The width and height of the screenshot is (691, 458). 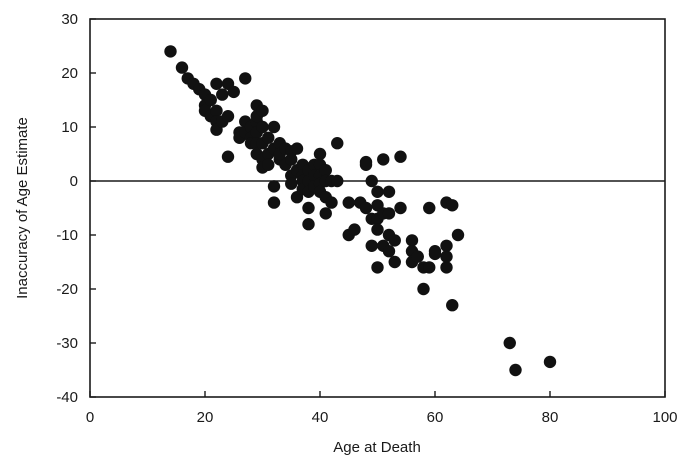 What do you see at coordinates (664, 417) in the screenshot?
I see `x-tick-label: 100` at bounding box center [664, 417].